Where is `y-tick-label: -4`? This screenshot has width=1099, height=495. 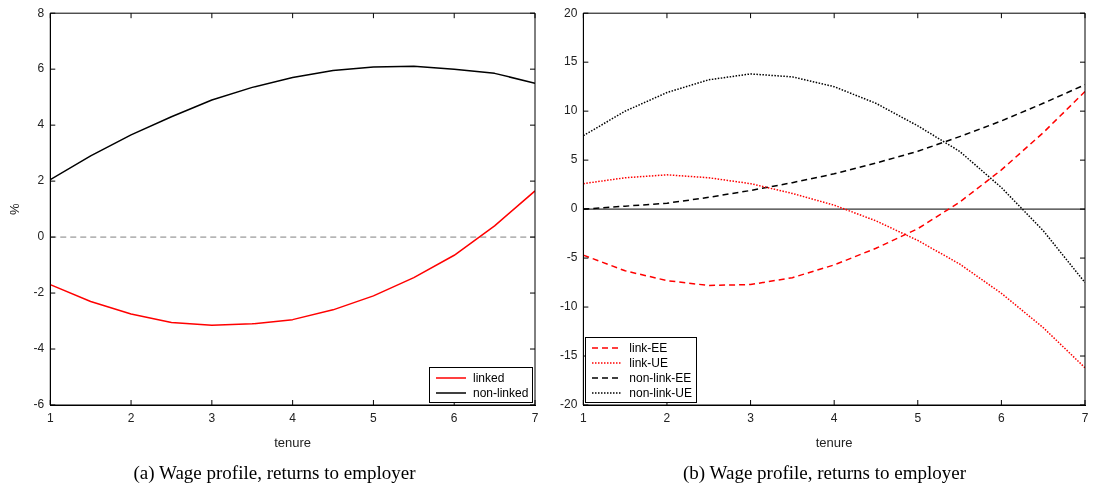
y-tick-label: -4 is located at coordinates (39, 348).